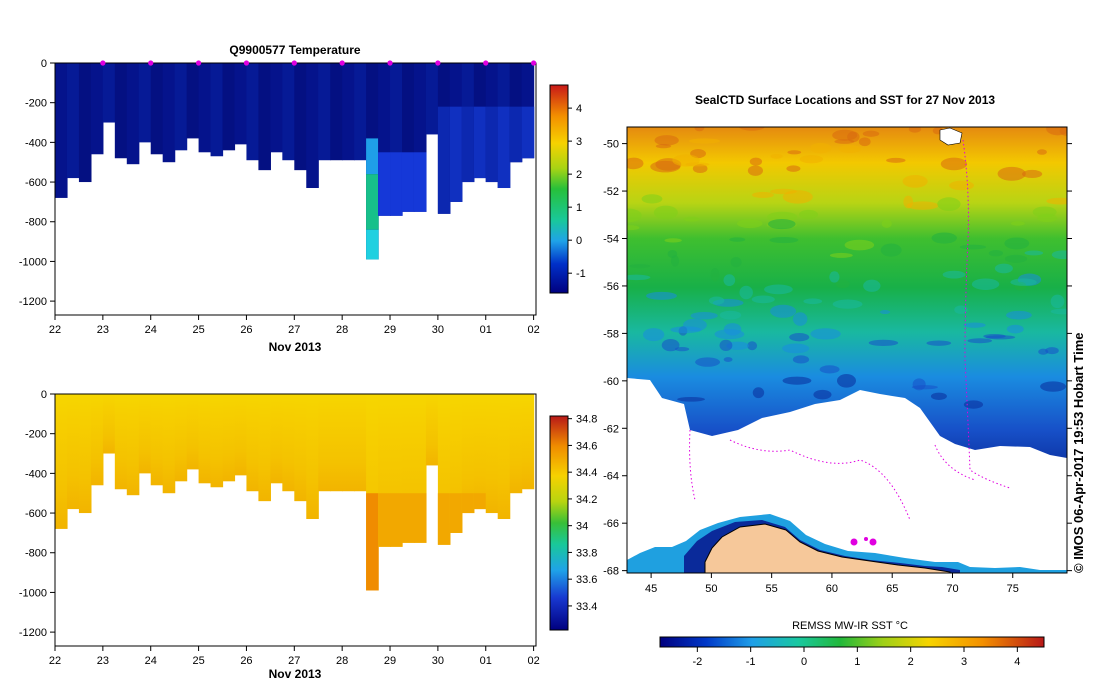  What do you see at coordinates (486, 330) in the screenshot?
I see `time-tick-label: 01` at bounding box center [486, 330].